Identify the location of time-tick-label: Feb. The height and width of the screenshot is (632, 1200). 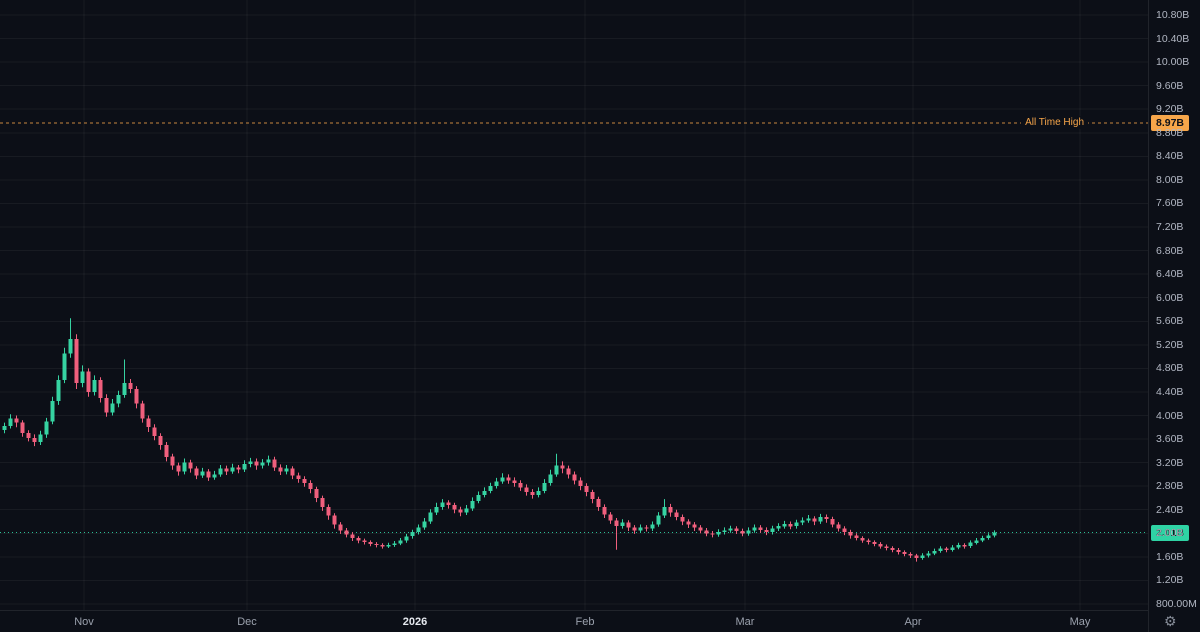
(585, 622).